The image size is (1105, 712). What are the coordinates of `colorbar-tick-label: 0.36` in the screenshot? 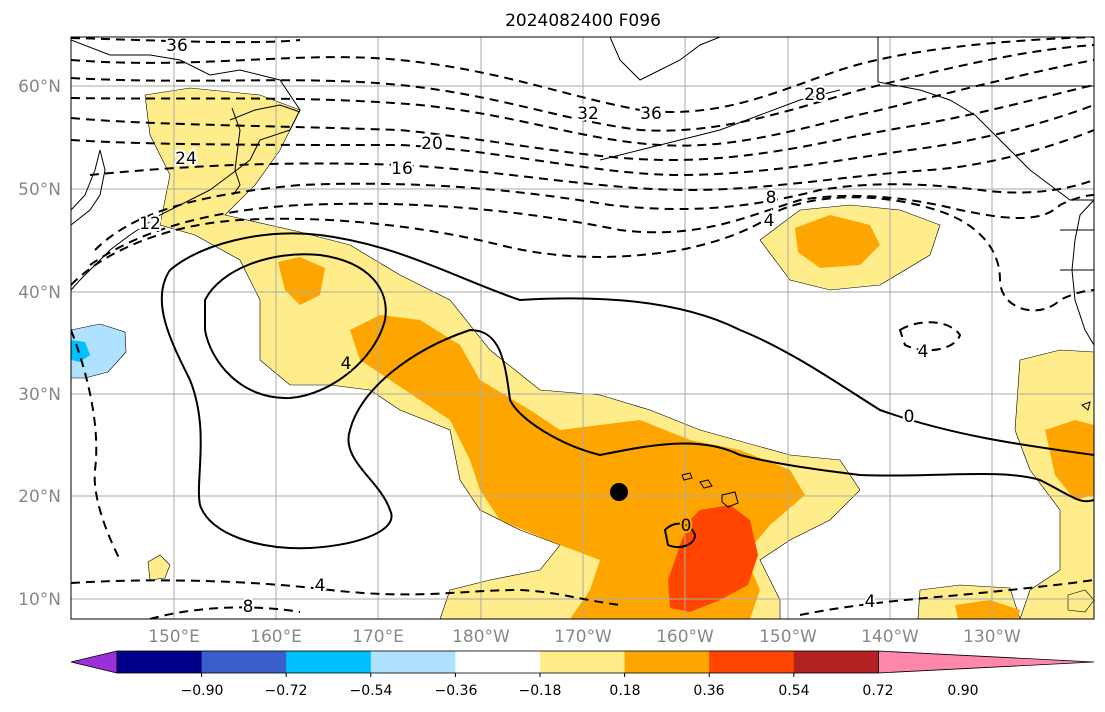 It's located at (708, 691).